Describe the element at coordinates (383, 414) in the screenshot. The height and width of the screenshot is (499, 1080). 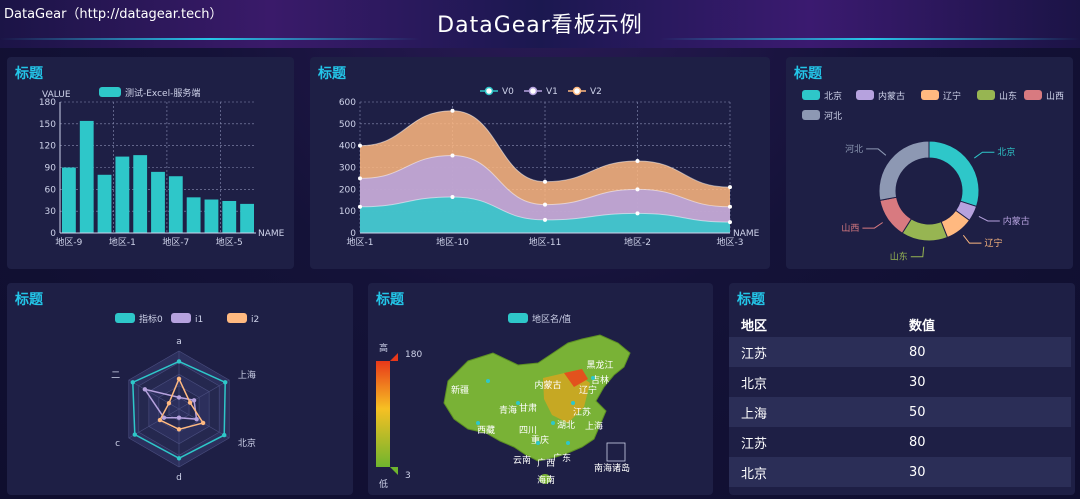
I see `visual-map-bar` at that location.